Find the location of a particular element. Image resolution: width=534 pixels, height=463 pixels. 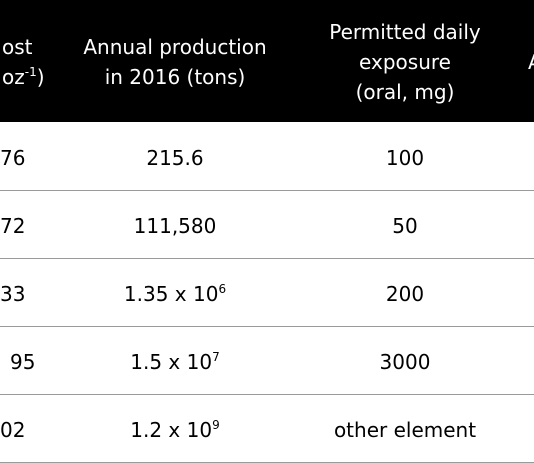

table-cell: 95 is located at coordinates (22, 362).